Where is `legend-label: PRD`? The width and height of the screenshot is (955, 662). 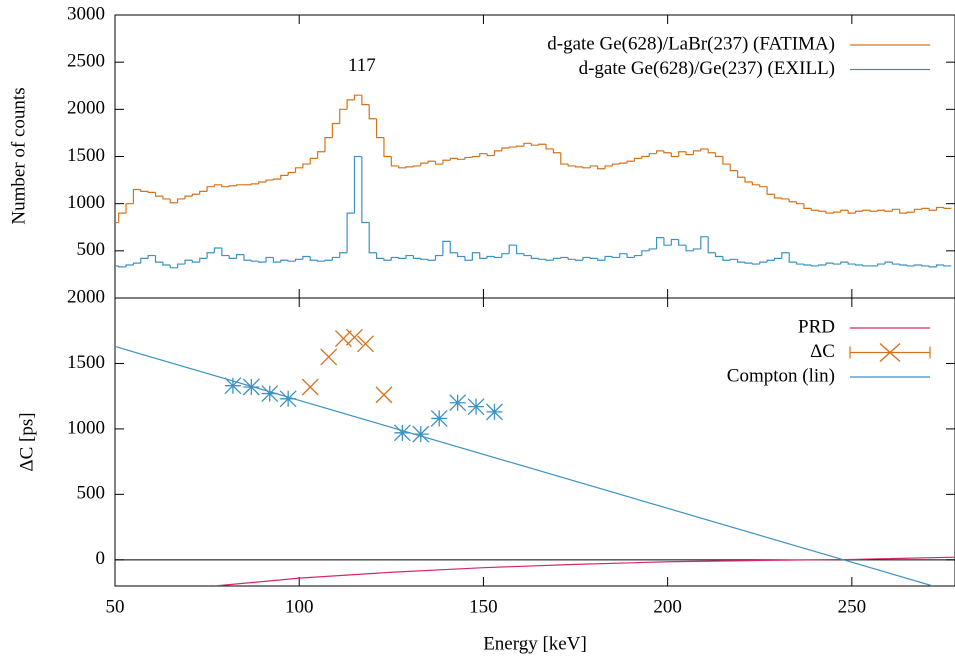 legend-label: PRD is located at coordinates (816, 326).